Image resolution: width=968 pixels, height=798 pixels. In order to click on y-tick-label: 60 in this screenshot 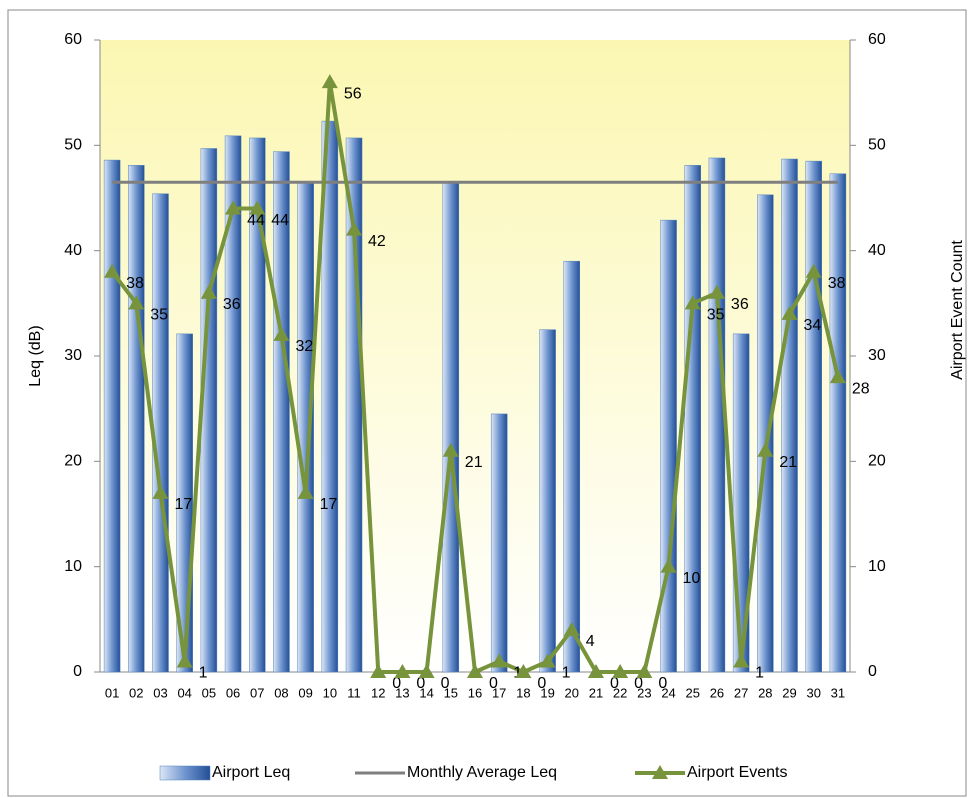, I will do `click(73, 39)`.